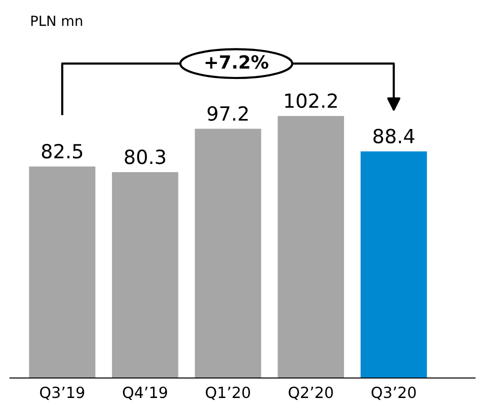 The height and width of the screenshot is (414, 483). I want to click on x-tick-label: Q3’20, so click(394, 393).